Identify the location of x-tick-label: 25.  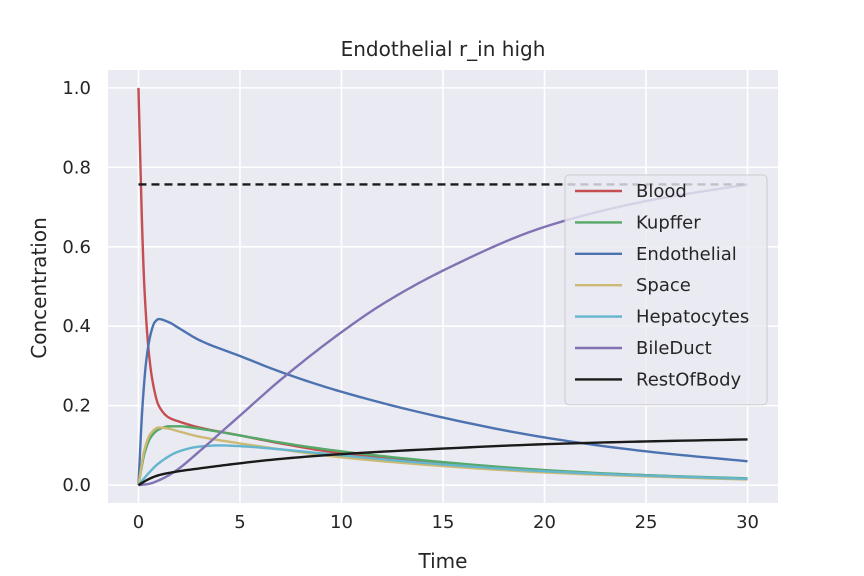
(646, 522).